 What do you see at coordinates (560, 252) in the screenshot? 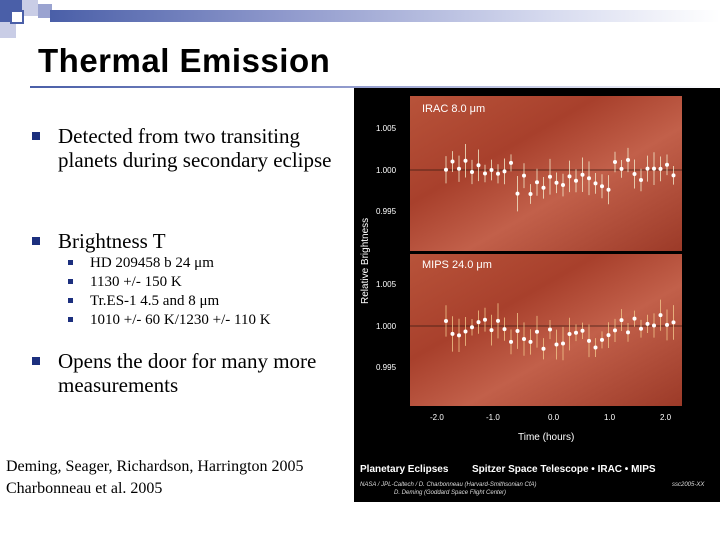
I see `data-points-group` at bounding box center [560, 252].